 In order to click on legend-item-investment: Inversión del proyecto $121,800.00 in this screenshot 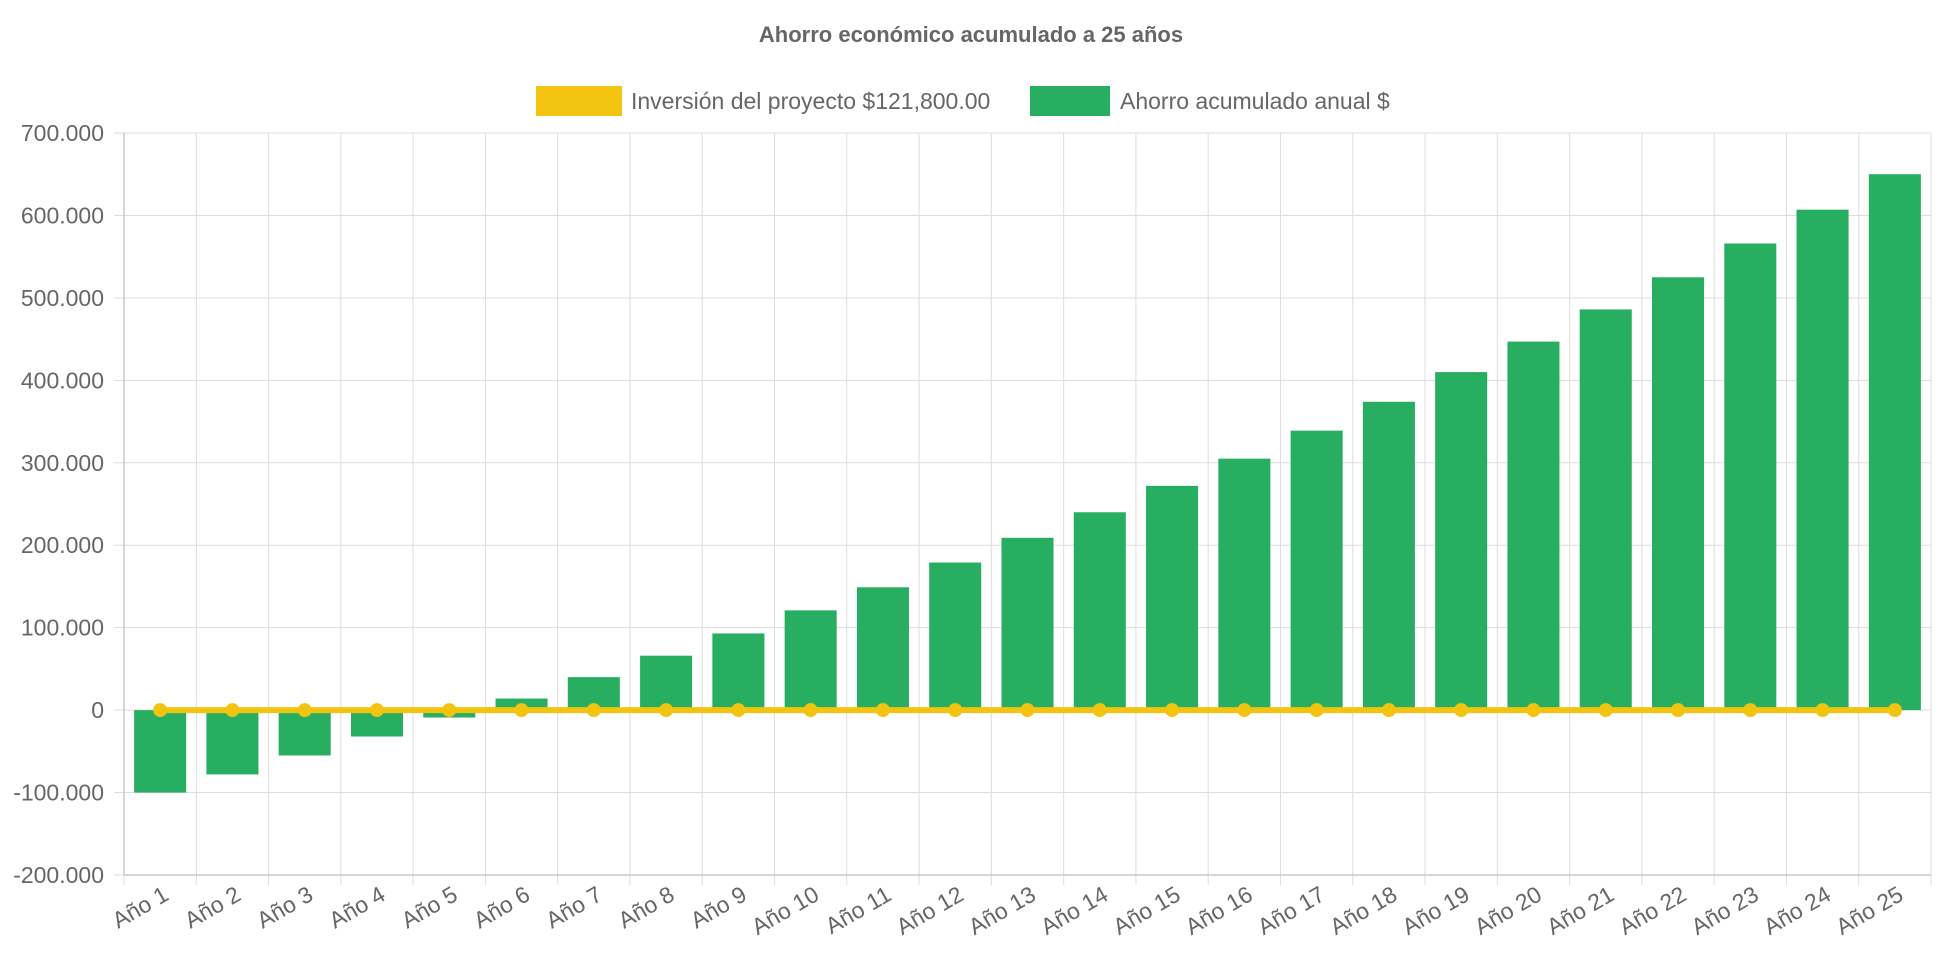, I will do `click(763, 101)`.